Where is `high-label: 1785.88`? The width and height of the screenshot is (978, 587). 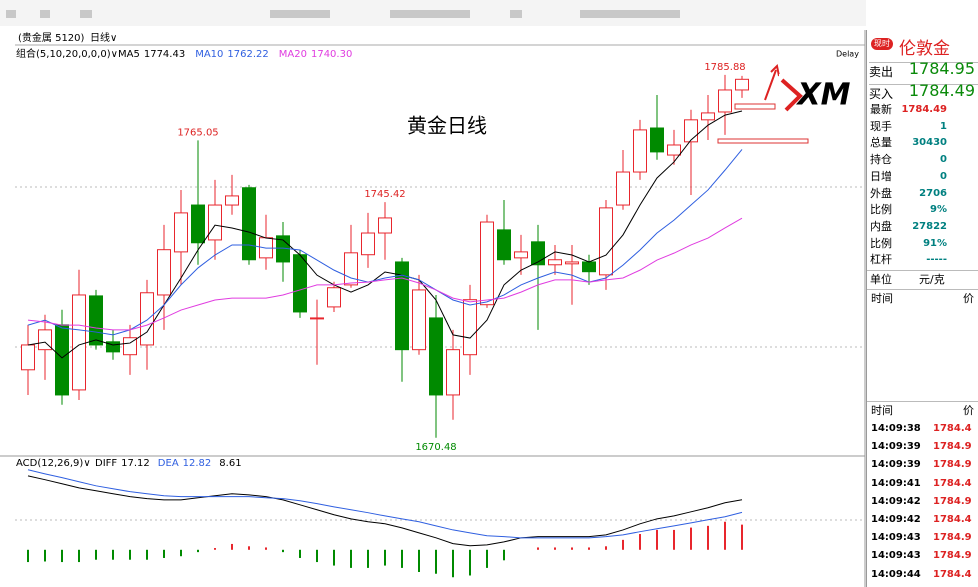
high-label: 1785.88 is located at coordinates (724, 67).